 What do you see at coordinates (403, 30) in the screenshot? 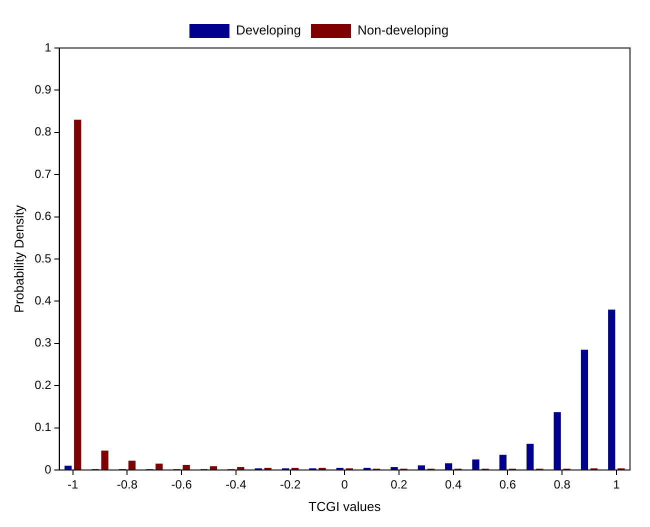
I see `legend-label: Non-developing` at bounding box center [403, 30].